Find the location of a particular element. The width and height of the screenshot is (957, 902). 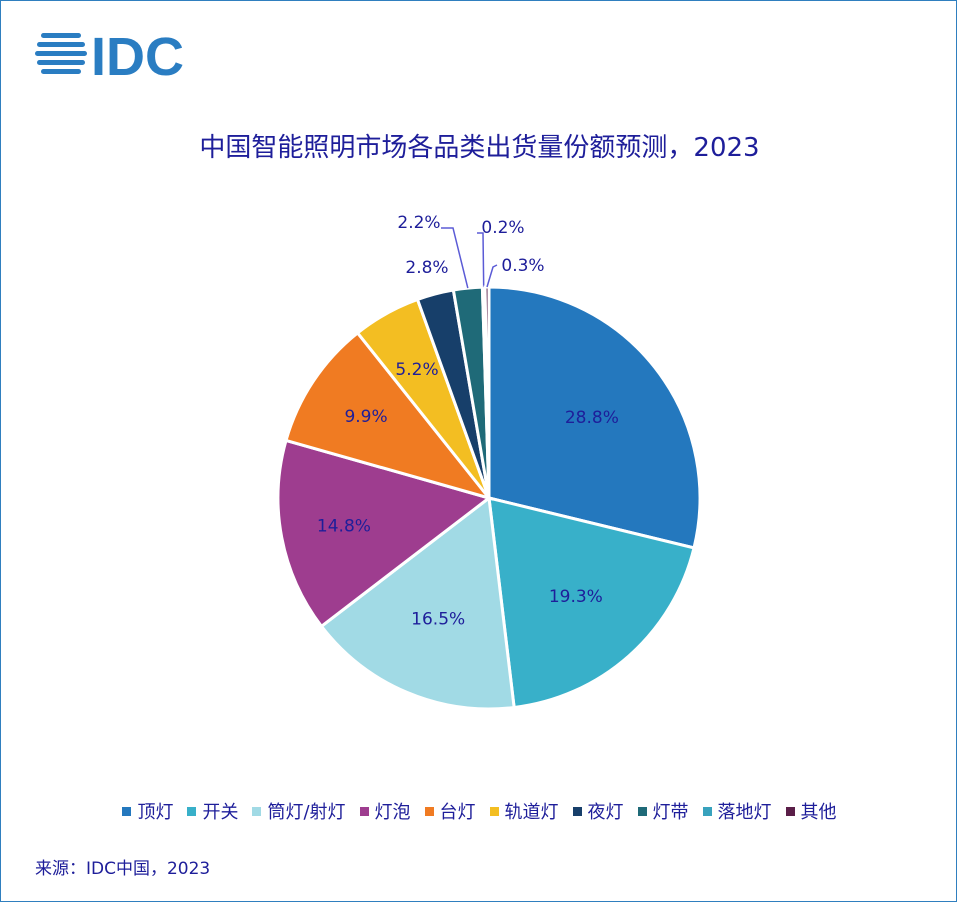

idc-logo-globe is located at coordinates (61, 53).